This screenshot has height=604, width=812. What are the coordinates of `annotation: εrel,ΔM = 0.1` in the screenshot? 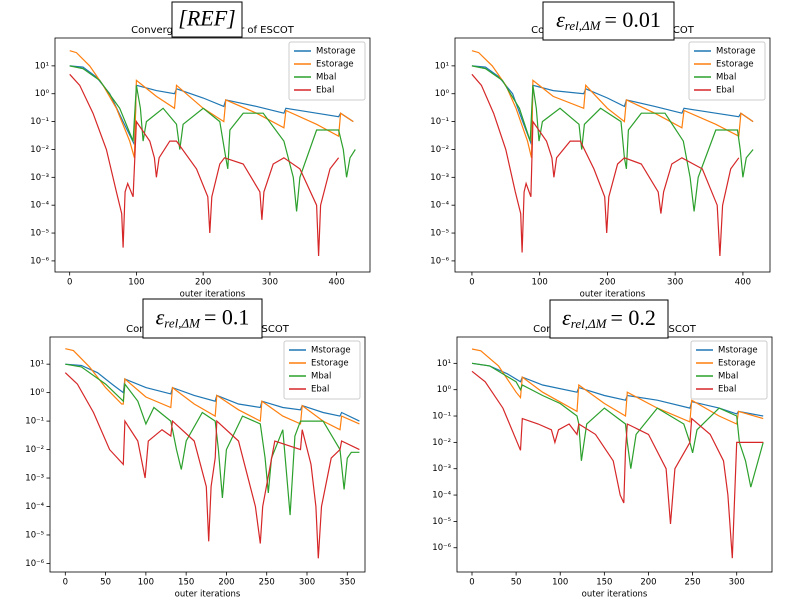 It's located at (203, 318).